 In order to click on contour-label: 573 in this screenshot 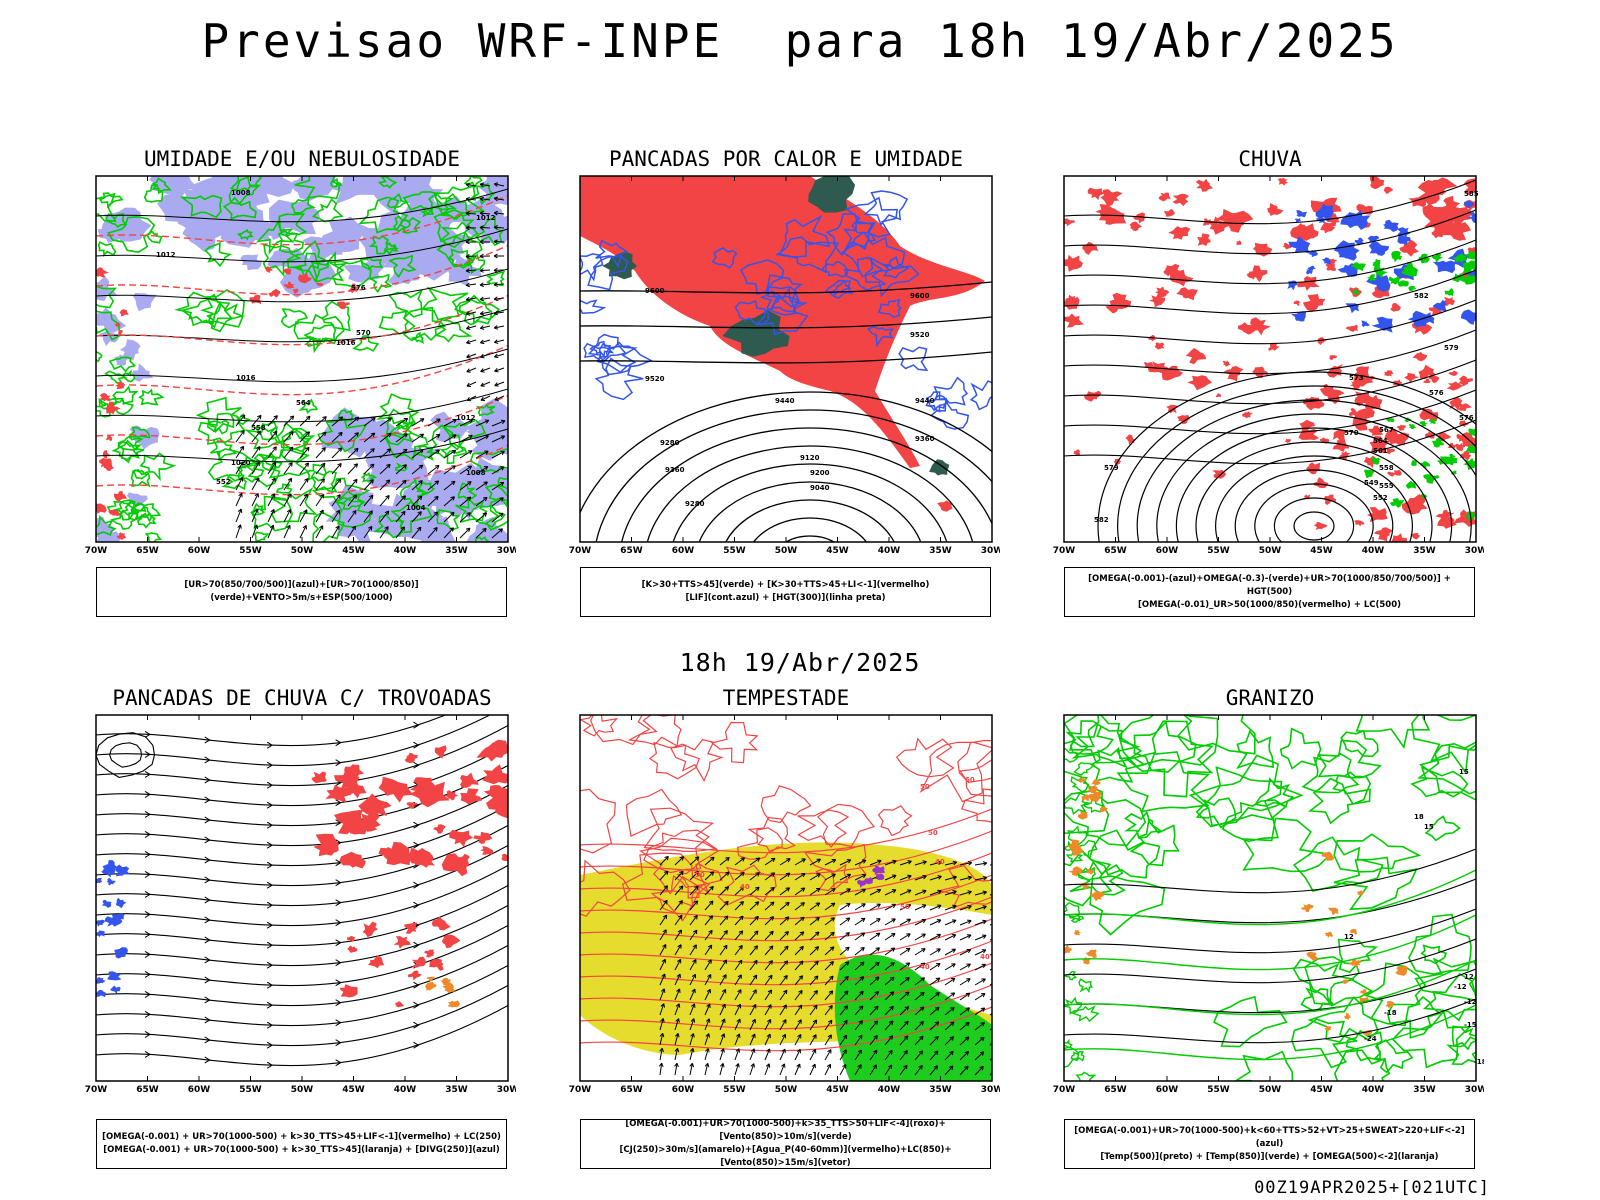, I will do `click(1356, 378)`.